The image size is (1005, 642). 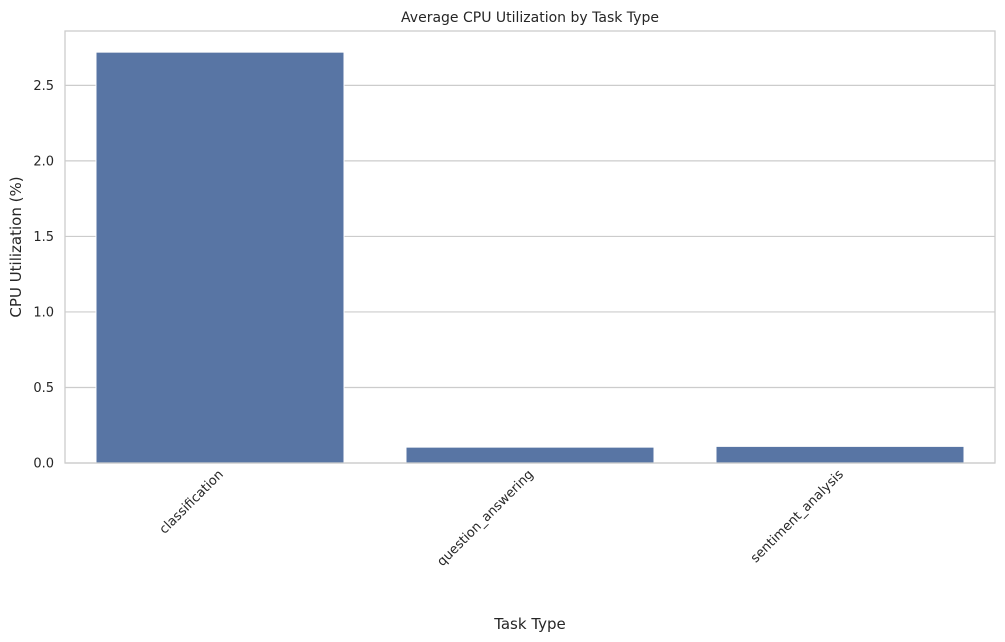 What do you see at coordinates (43, 237) in the screenshot?
I see `y-tick-label: 1.5` at bounding box center [43, 237].